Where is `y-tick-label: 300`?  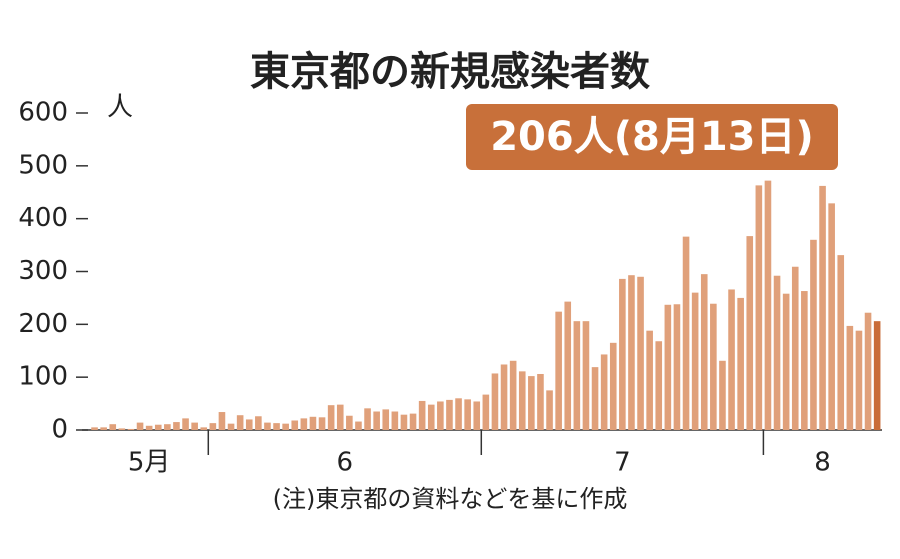 y-tick-label: 300 is located at coordinates (43, 271).